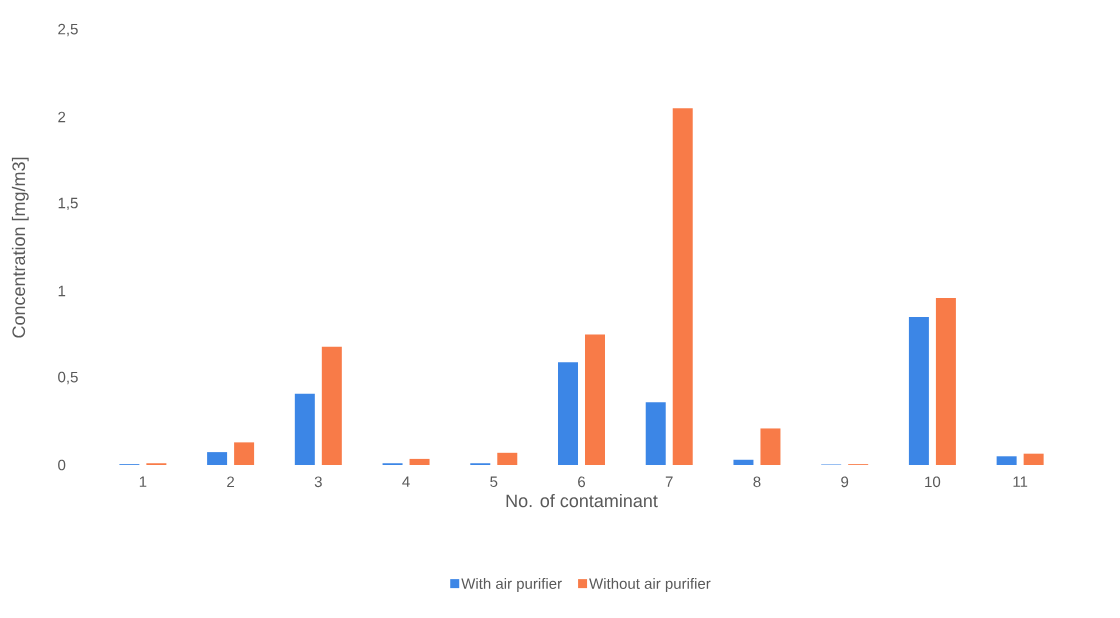  Describe the element at coordinates (62, 117) in the screenshot. I see `y-tick-label: 2` at that location.